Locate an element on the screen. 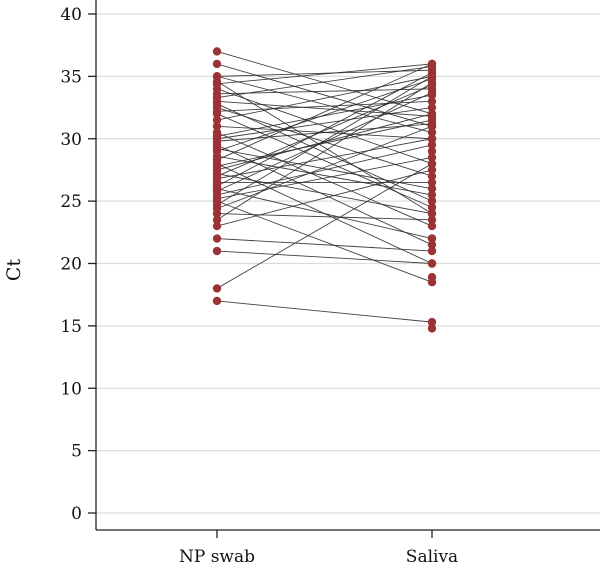  y-tick-label: 30 is located at coordinates (71, 140).